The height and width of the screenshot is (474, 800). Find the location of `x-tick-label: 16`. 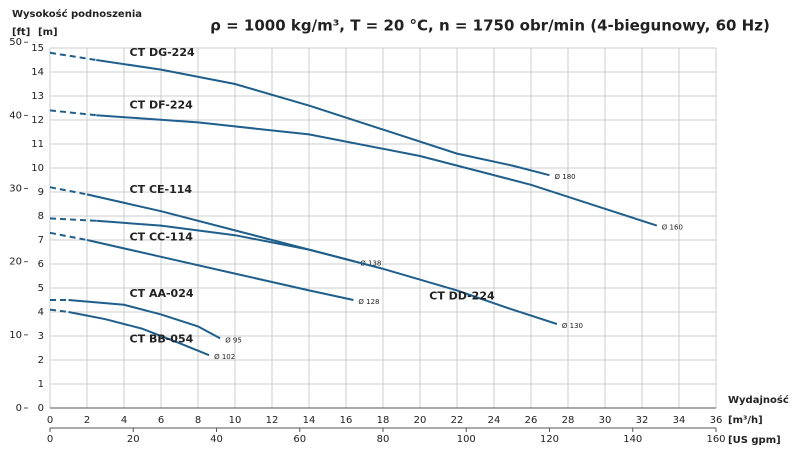

x-tick-label: 16 is located at coordinates (346, 420).